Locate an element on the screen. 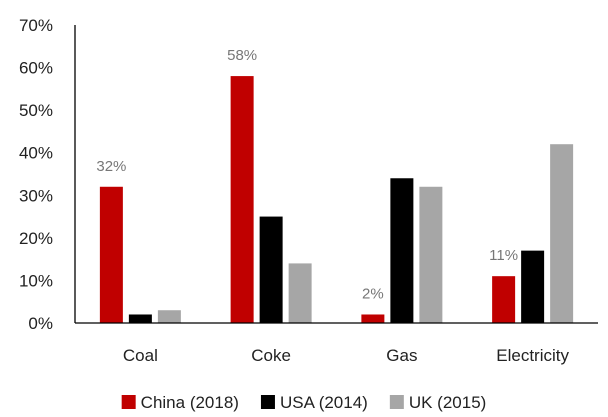 The height and width of the screenshot is (417, 608). legend-item: UK (2015) is located at coordinates (437, 402).